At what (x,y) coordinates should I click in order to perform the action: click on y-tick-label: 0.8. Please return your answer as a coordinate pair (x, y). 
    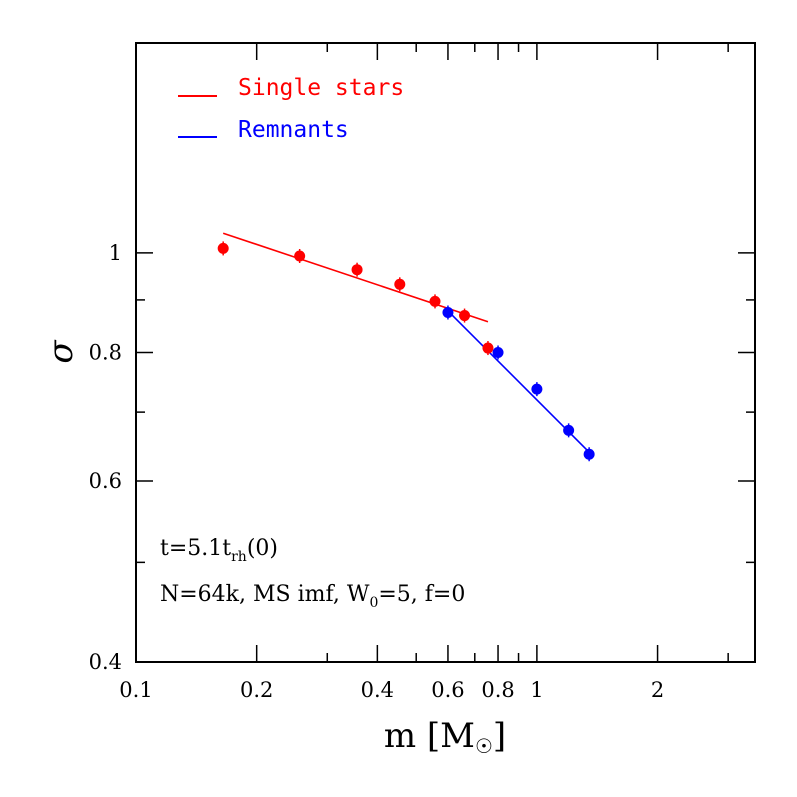
    Looking at the image, I should click on (105, 353).